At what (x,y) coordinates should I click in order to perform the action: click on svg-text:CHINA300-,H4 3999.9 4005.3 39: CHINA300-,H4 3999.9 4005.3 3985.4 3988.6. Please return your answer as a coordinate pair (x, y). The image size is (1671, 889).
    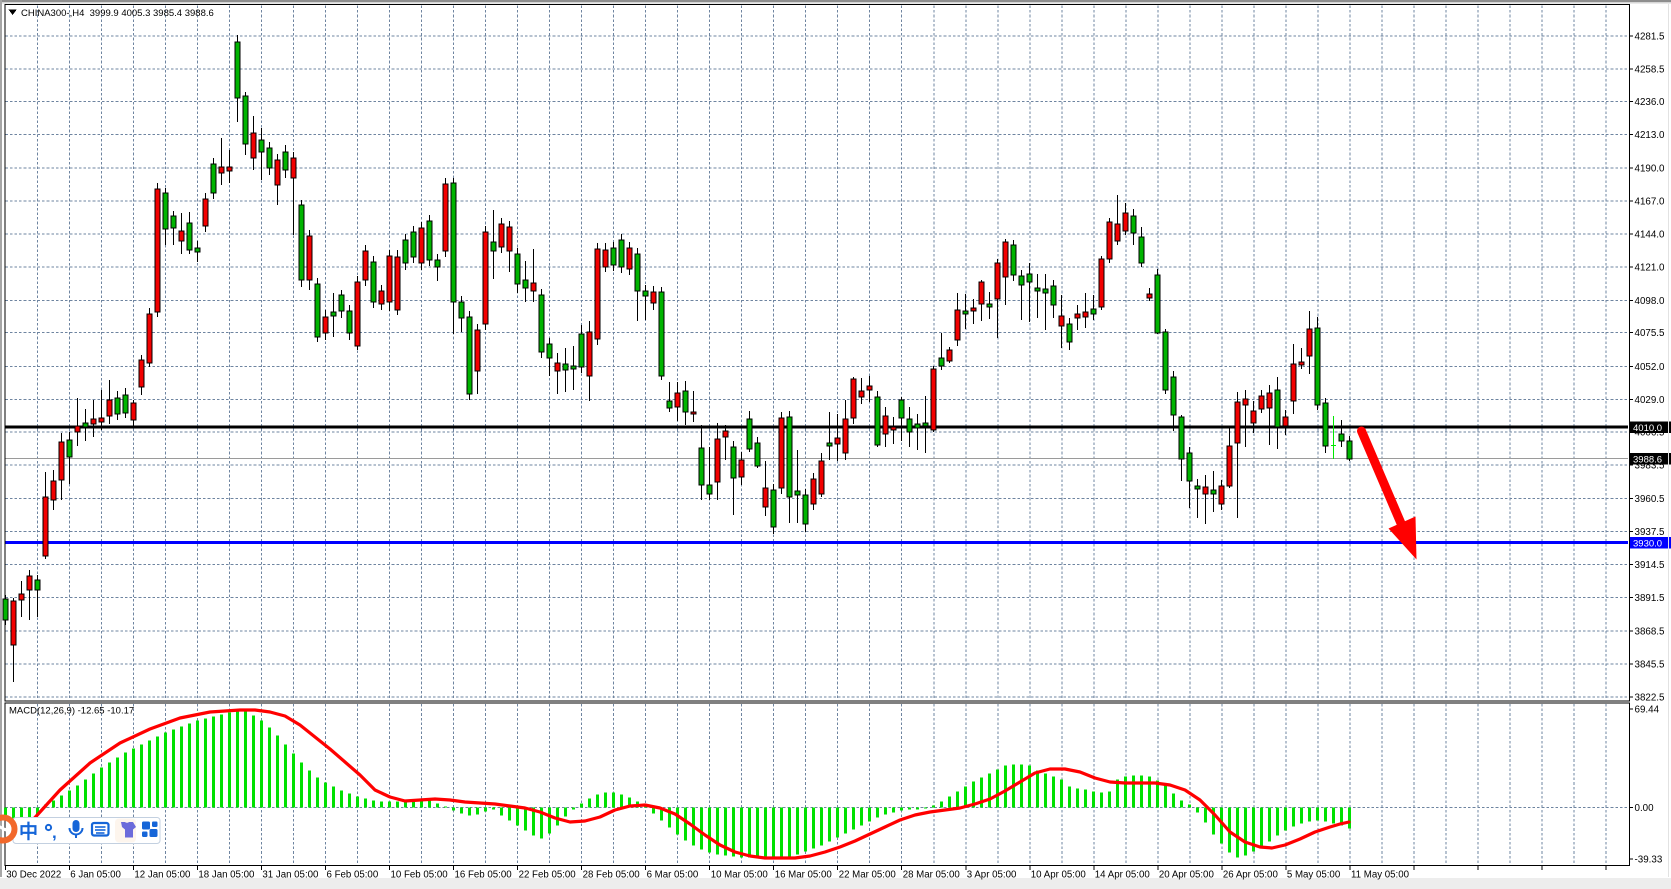
    Looking at the image, I should click on (117, 13).